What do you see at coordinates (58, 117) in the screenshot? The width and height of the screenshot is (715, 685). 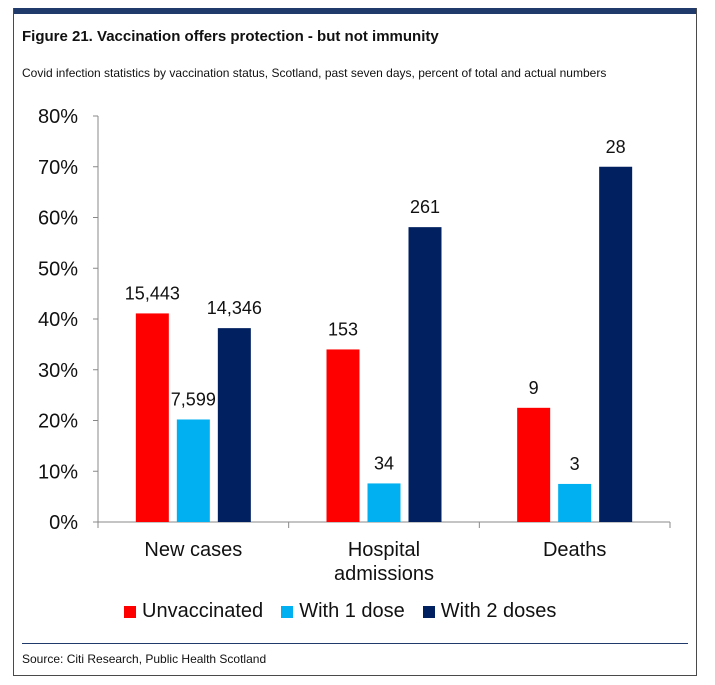 I see `y-tick-label: 80%` at bounding box center [58, 117].